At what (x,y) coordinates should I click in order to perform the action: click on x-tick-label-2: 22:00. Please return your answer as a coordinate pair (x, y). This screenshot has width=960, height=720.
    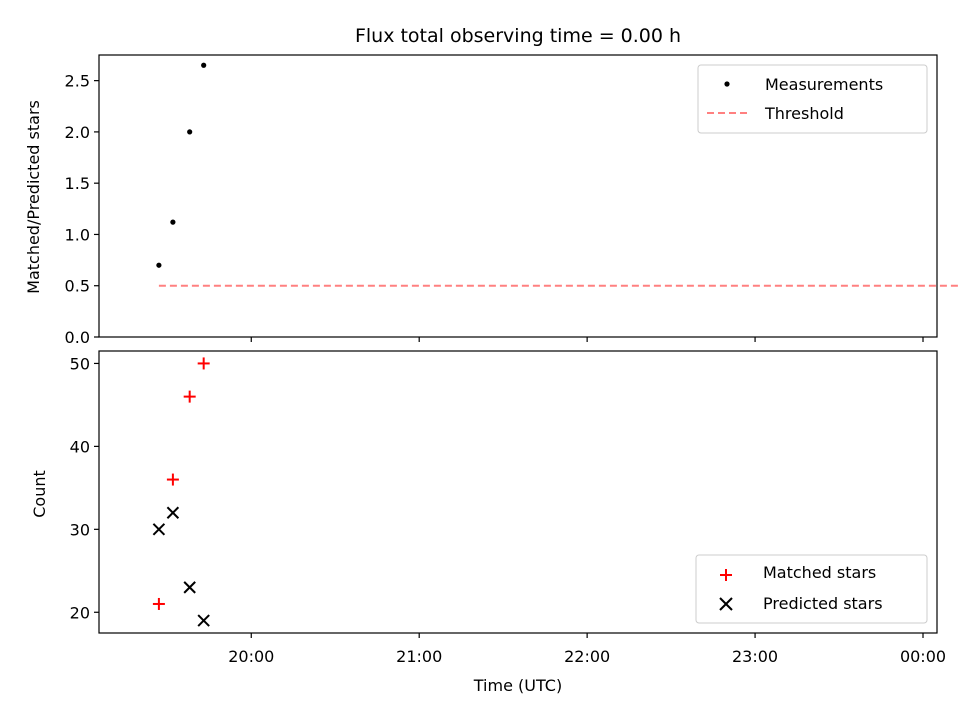
    Looking at the image, I should click on (587, 656).